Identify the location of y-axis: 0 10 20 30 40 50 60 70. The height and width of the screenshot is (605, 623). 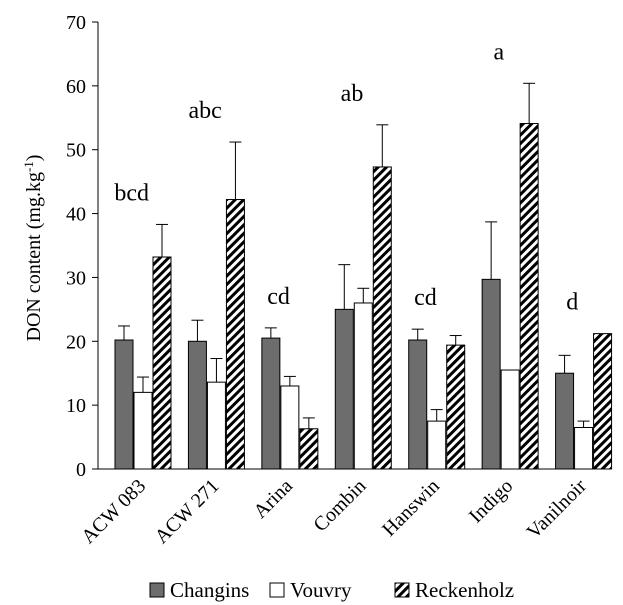
(82, 246).